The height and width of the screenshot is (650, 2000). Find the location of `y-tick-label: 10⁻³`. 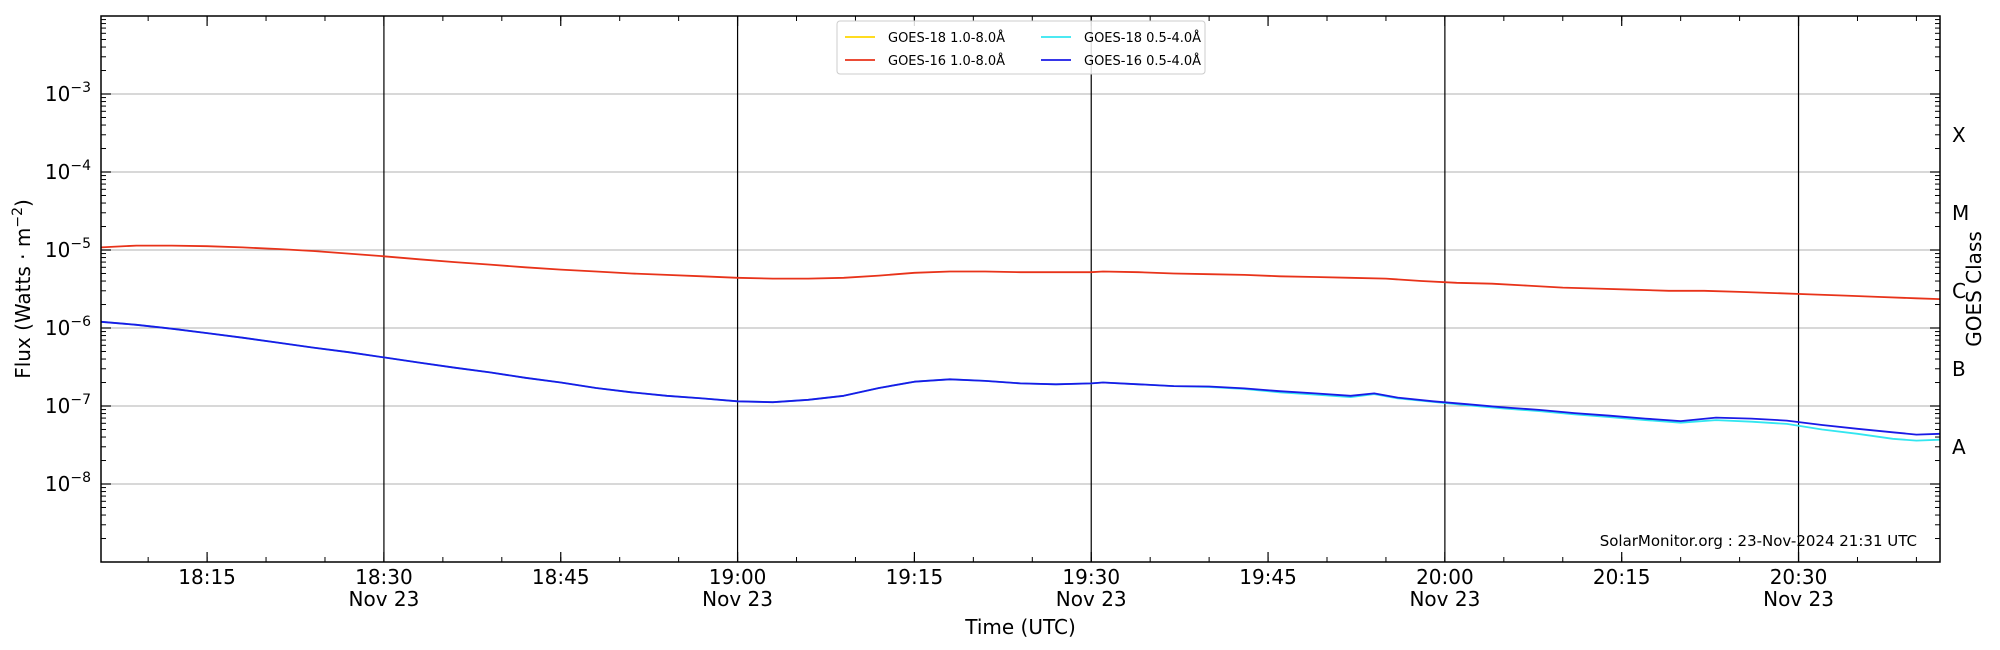

y-tick-label: 10⁻³ is located at coordinates (68, 93).